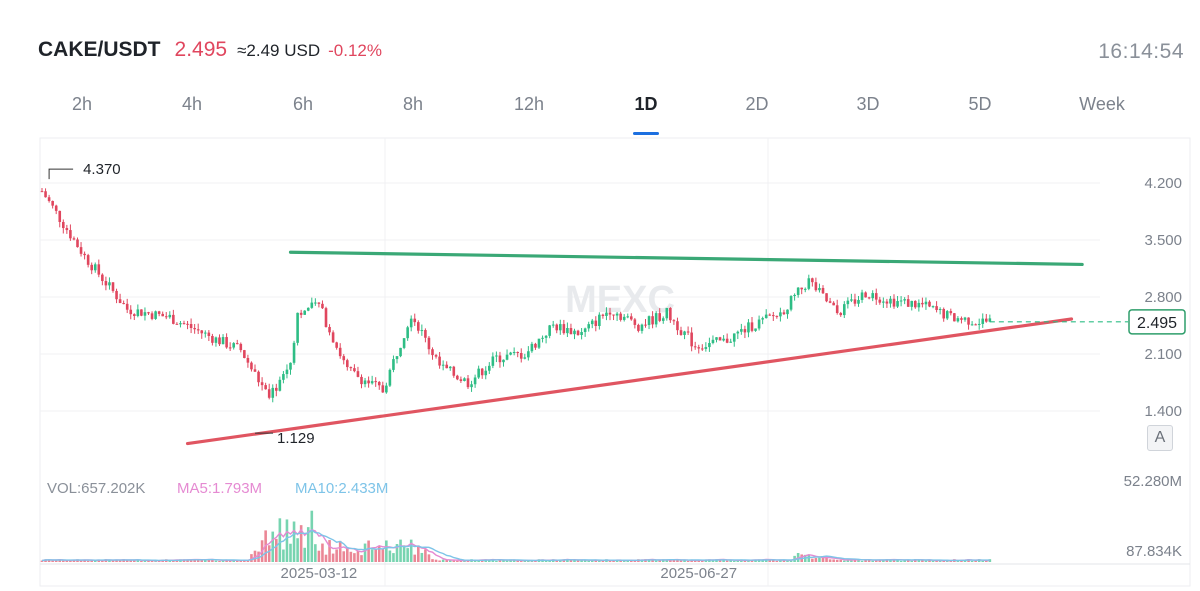  I want to click on high-marker, so click(61, 174).